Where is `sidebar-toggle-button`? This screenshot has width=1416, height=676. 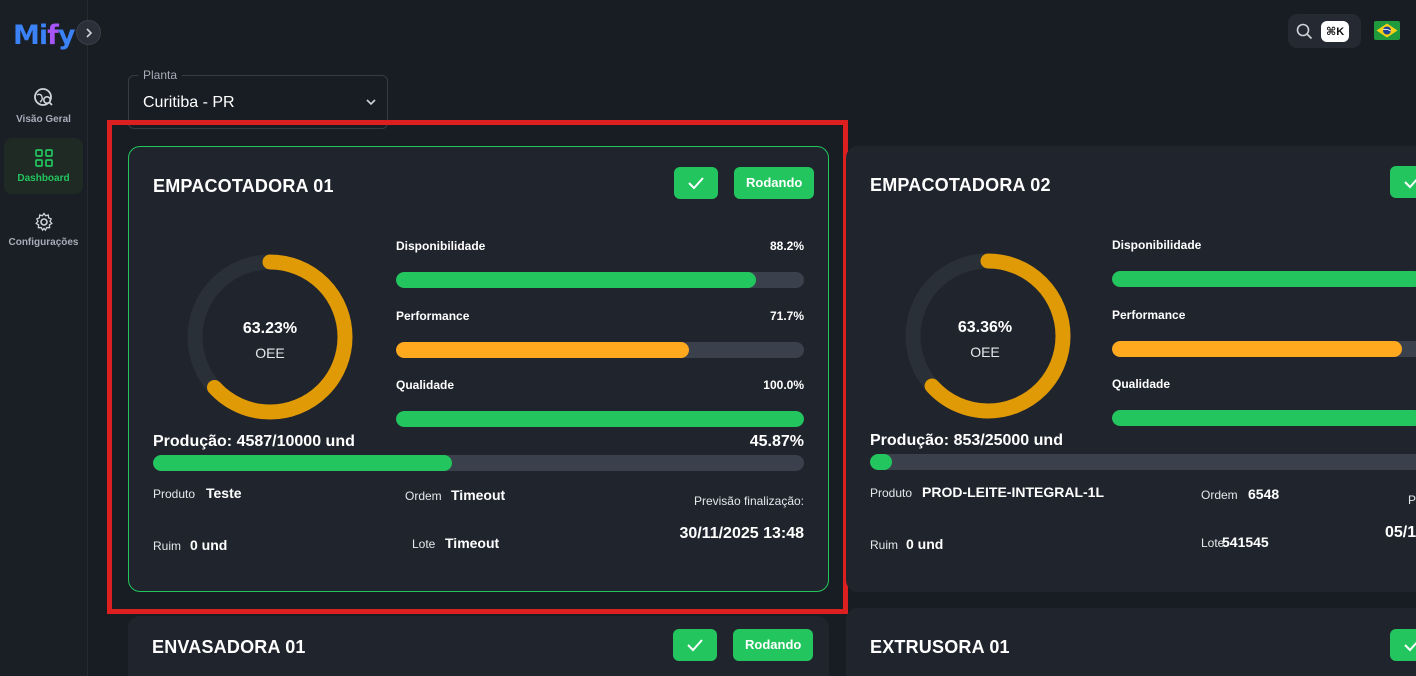
sidebar-toggle-button is located at coordinates (88, 32).